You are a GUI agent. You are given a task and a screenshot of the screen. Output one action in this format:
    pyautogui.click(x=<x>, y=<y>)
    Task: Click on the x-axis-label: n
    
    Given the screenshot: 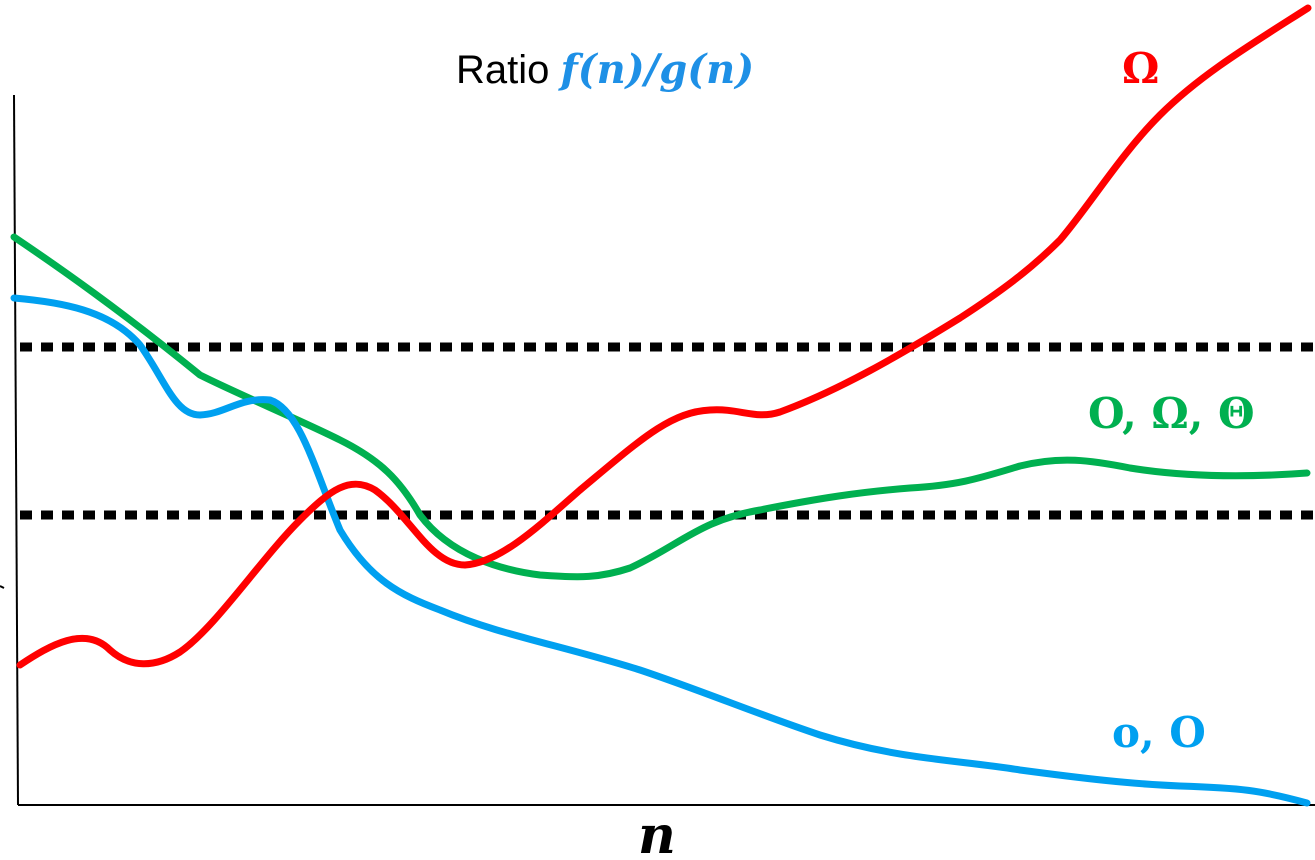 What is the action you would take?
    pyautogui.click(x=657, y=832)
    